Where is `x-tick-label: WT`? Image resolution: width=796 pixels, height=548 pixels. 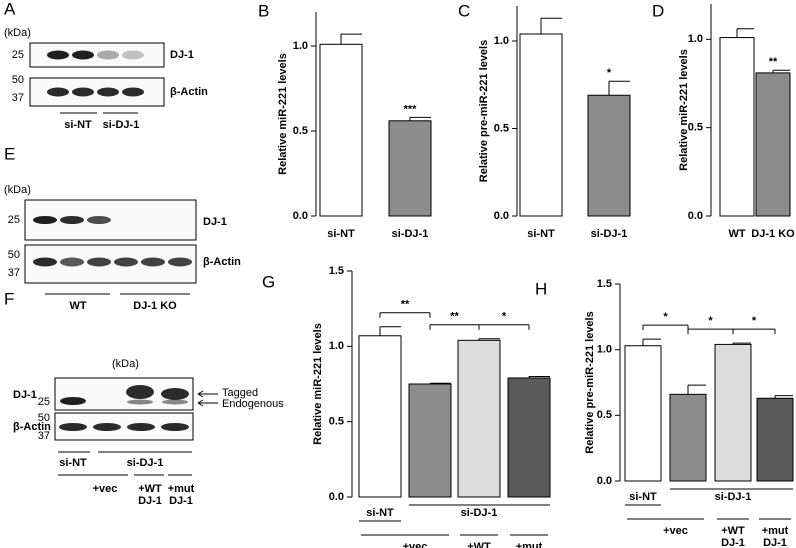
x-tick-label: WT is located at coordinates (736, 234).